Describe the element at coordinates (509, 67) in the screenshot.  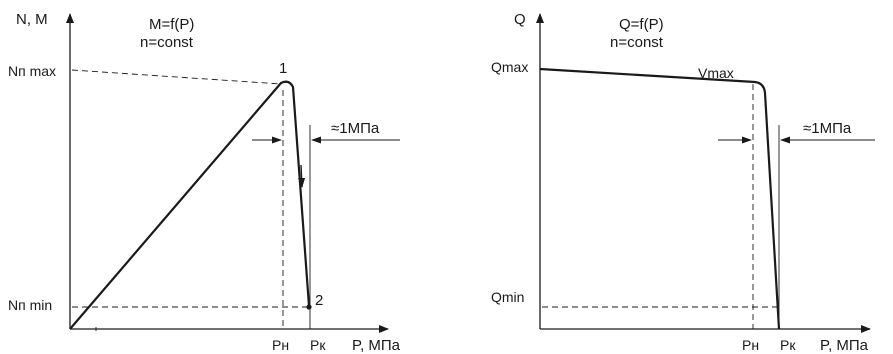
I see `right-qmax-label: Qmax` at that location.